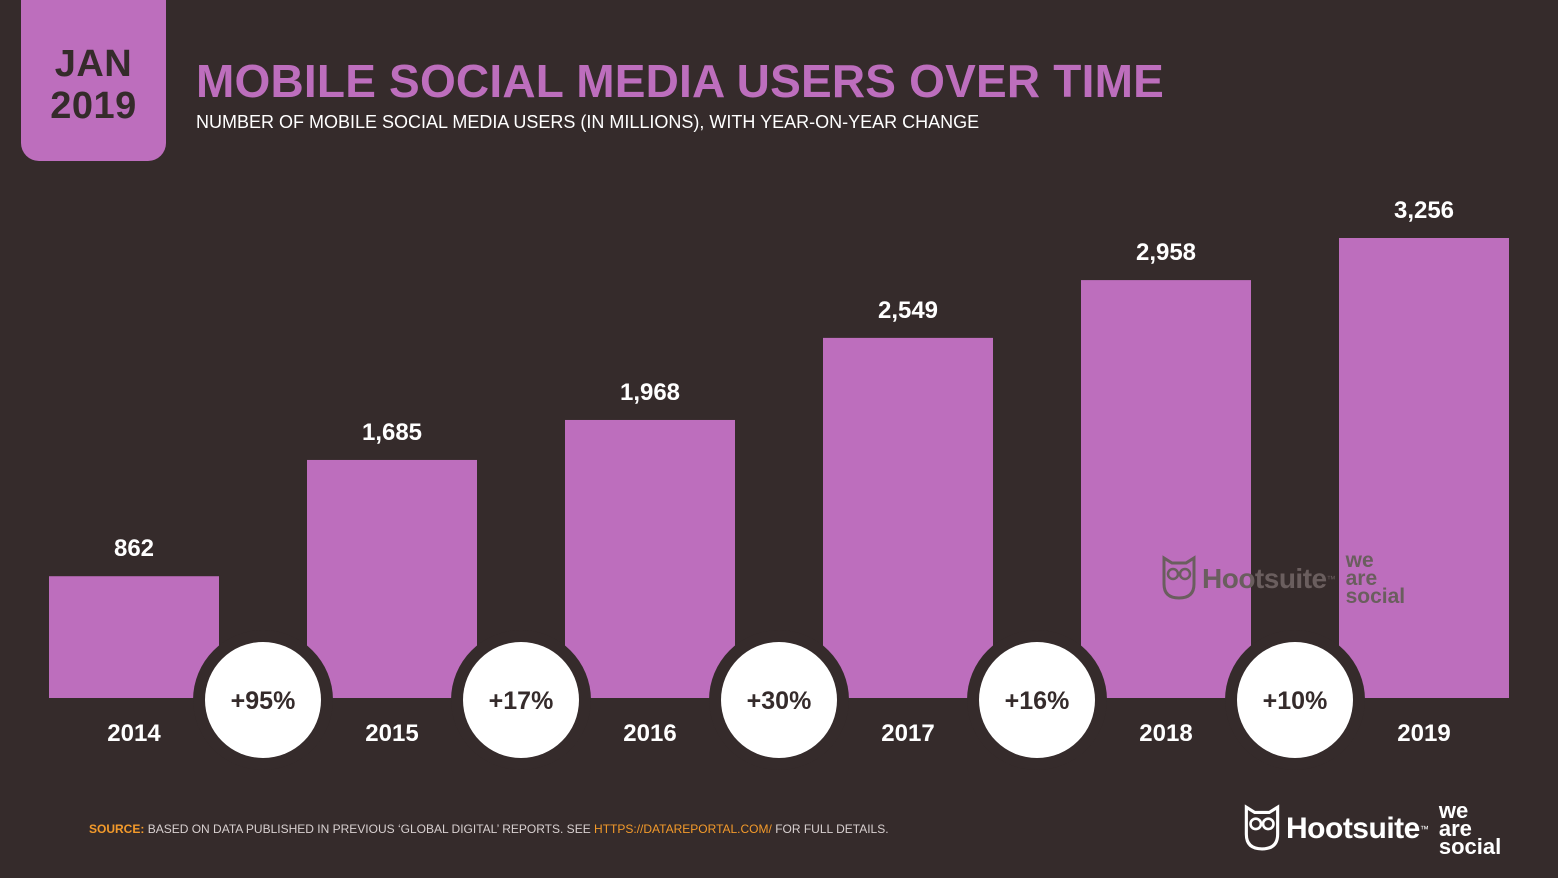 The width and height of the screenshot is (1558, 878). What do you see at coordinates (1165, 733) in the screenshot?
I see `category-label-2018: 2018` at bounding box center [1165, 733].